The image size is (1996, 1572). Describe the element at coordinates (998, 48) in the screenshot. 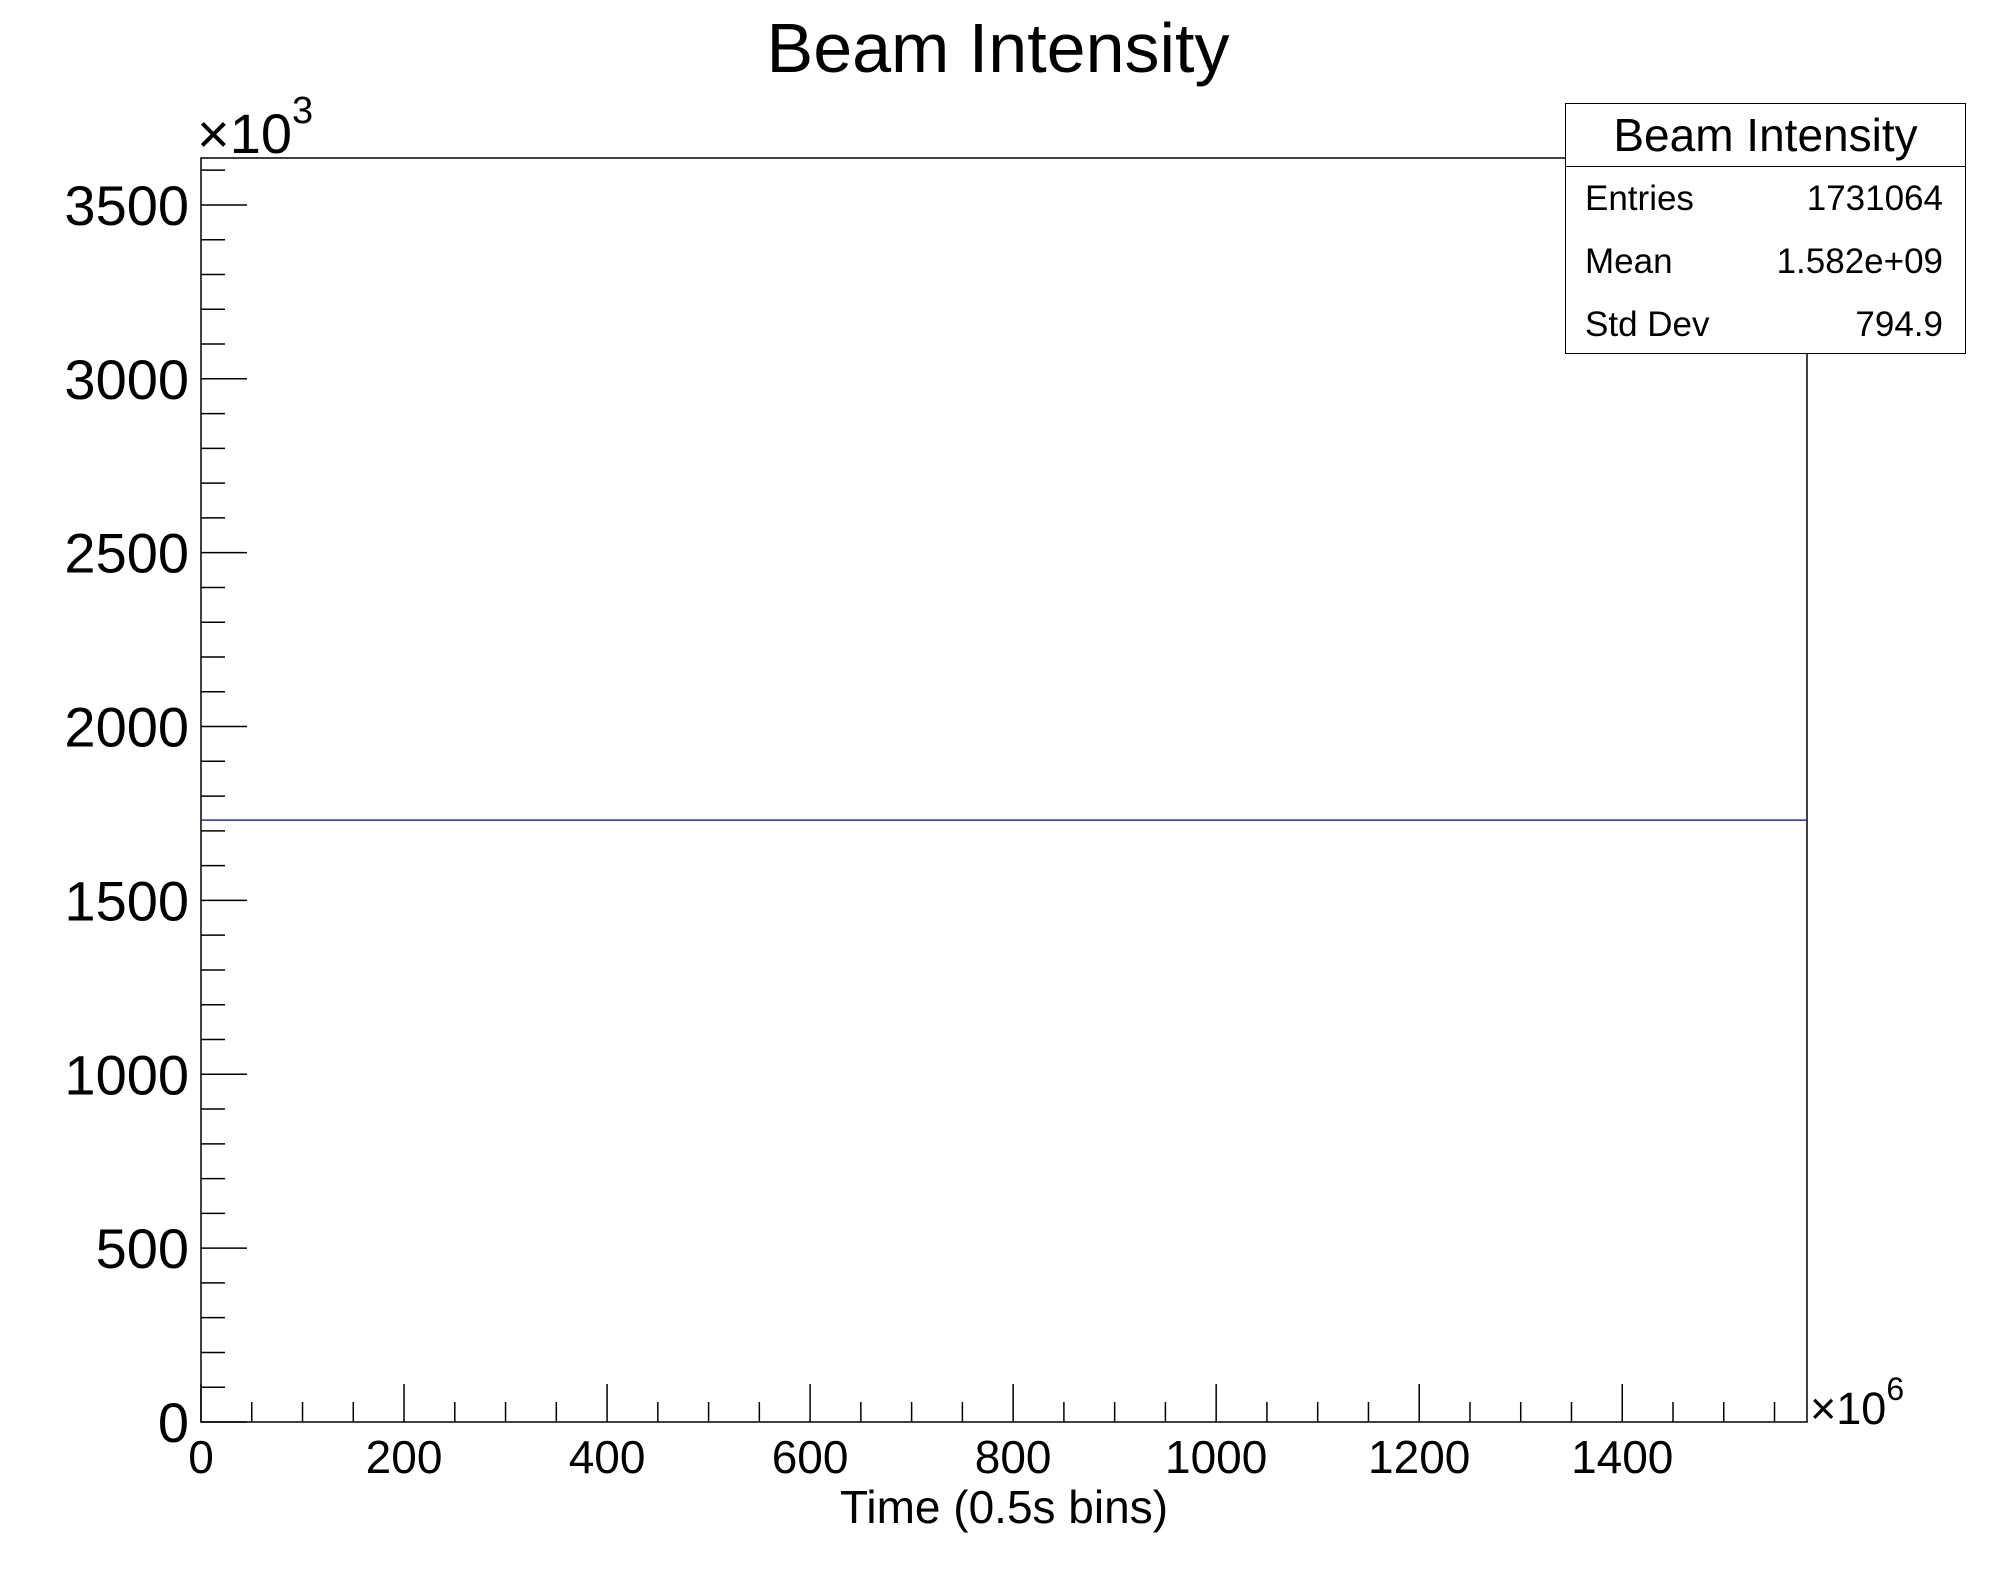

I see `chart-title: Beam Intensity` at that location.